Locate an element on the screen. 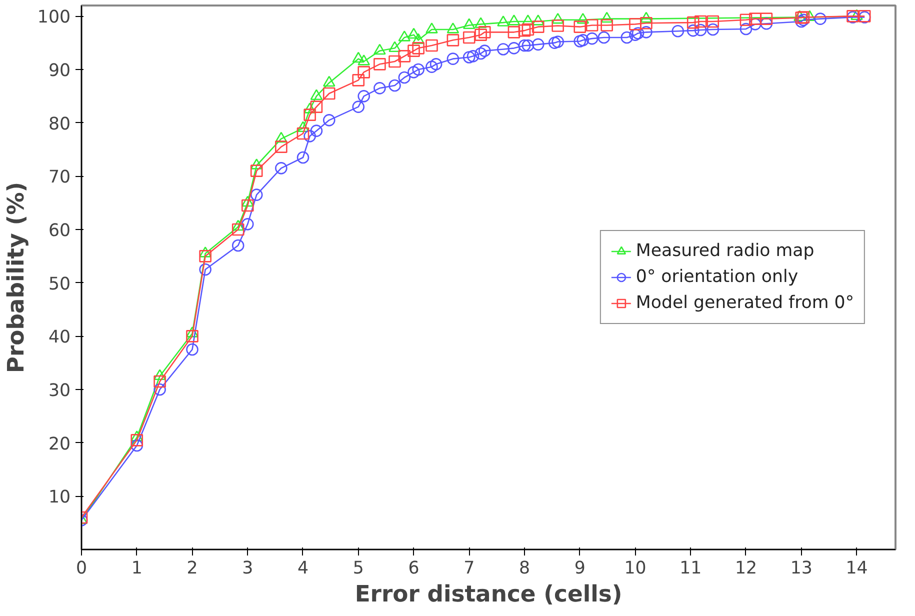  y-axis-title: Probability (%) is located at coordinates (16, 278).